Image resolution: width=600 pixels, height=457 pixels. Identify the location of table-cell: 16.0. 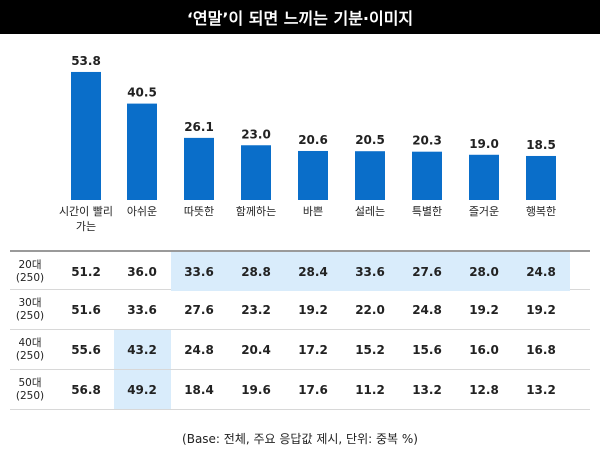
(484, 349).